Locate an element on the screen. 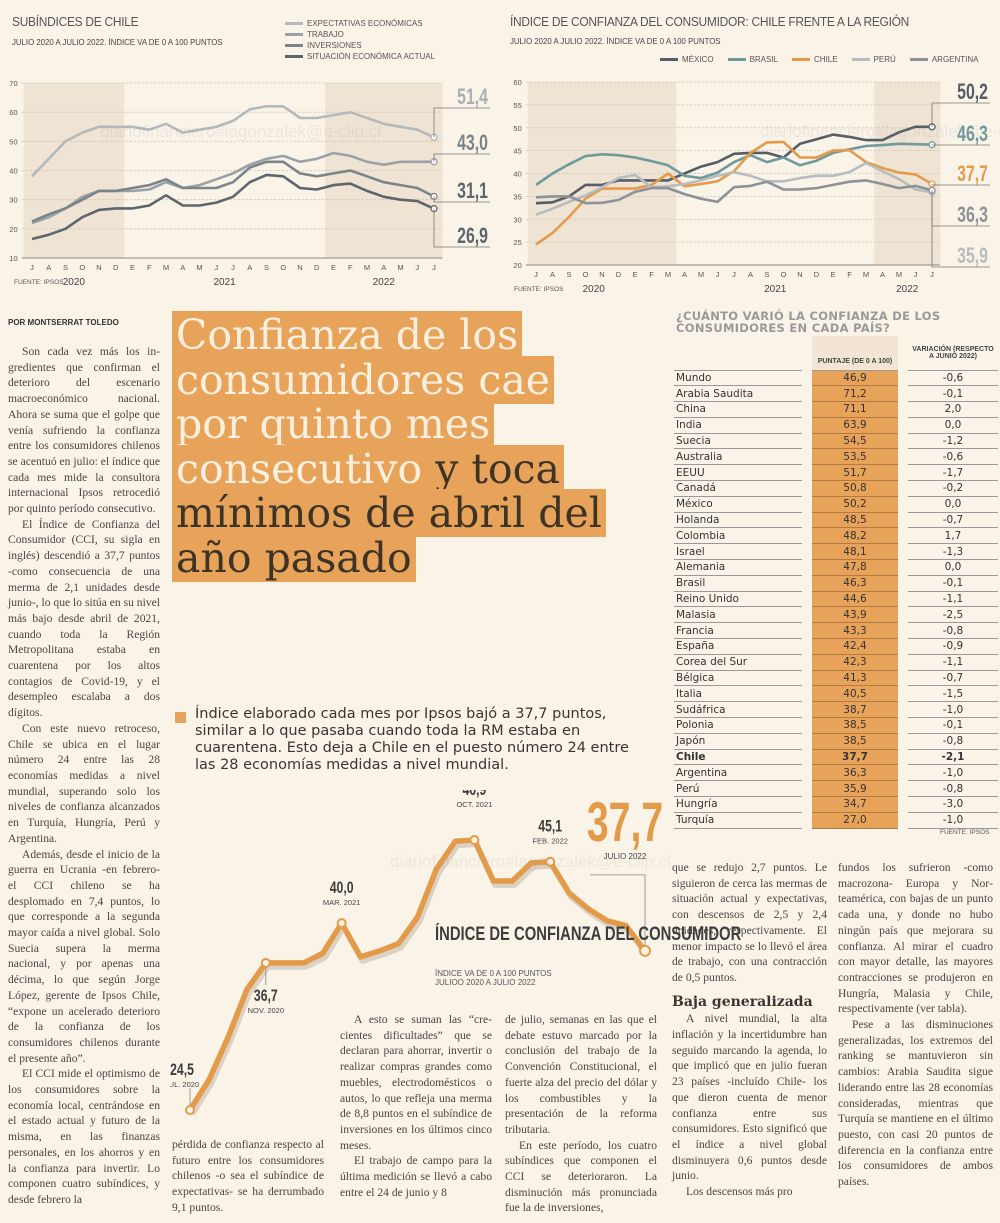 The image size is (1000, 1223). table-row: Polonia 38,5 -0,1 is located at coordinates (836, 725).